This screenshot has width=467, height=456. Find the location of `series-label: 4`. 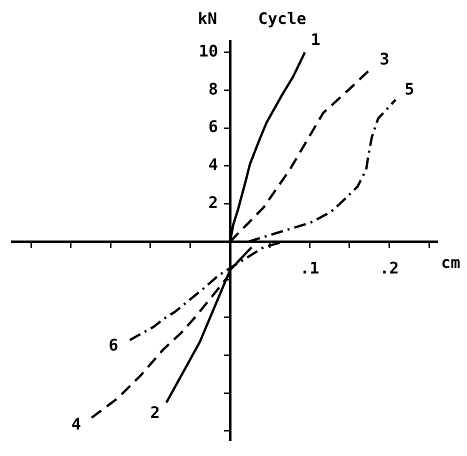

series-label: 4 is located at coordinates (76, 424).